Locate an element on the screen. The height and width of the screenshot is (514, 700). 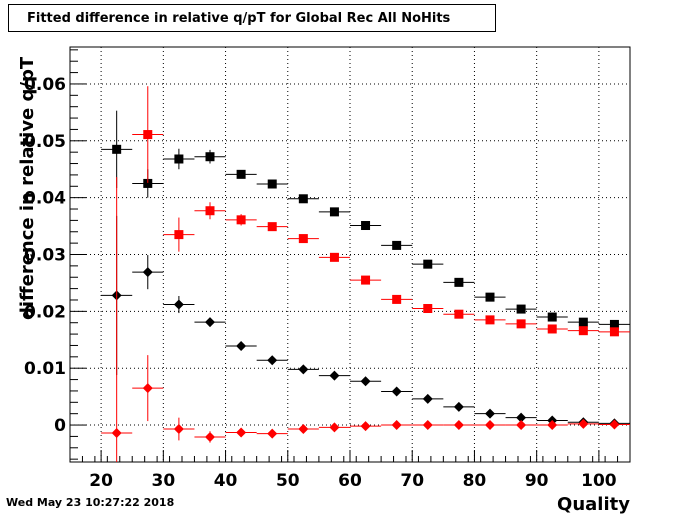
x-tick-label: 40 is located at coordinates (226, 481).